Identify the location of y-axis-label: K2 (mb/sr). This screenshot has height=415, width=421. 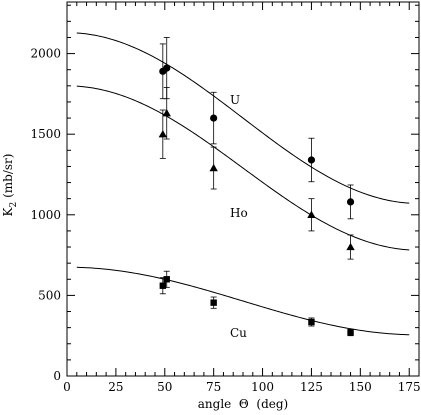
(10, 185).